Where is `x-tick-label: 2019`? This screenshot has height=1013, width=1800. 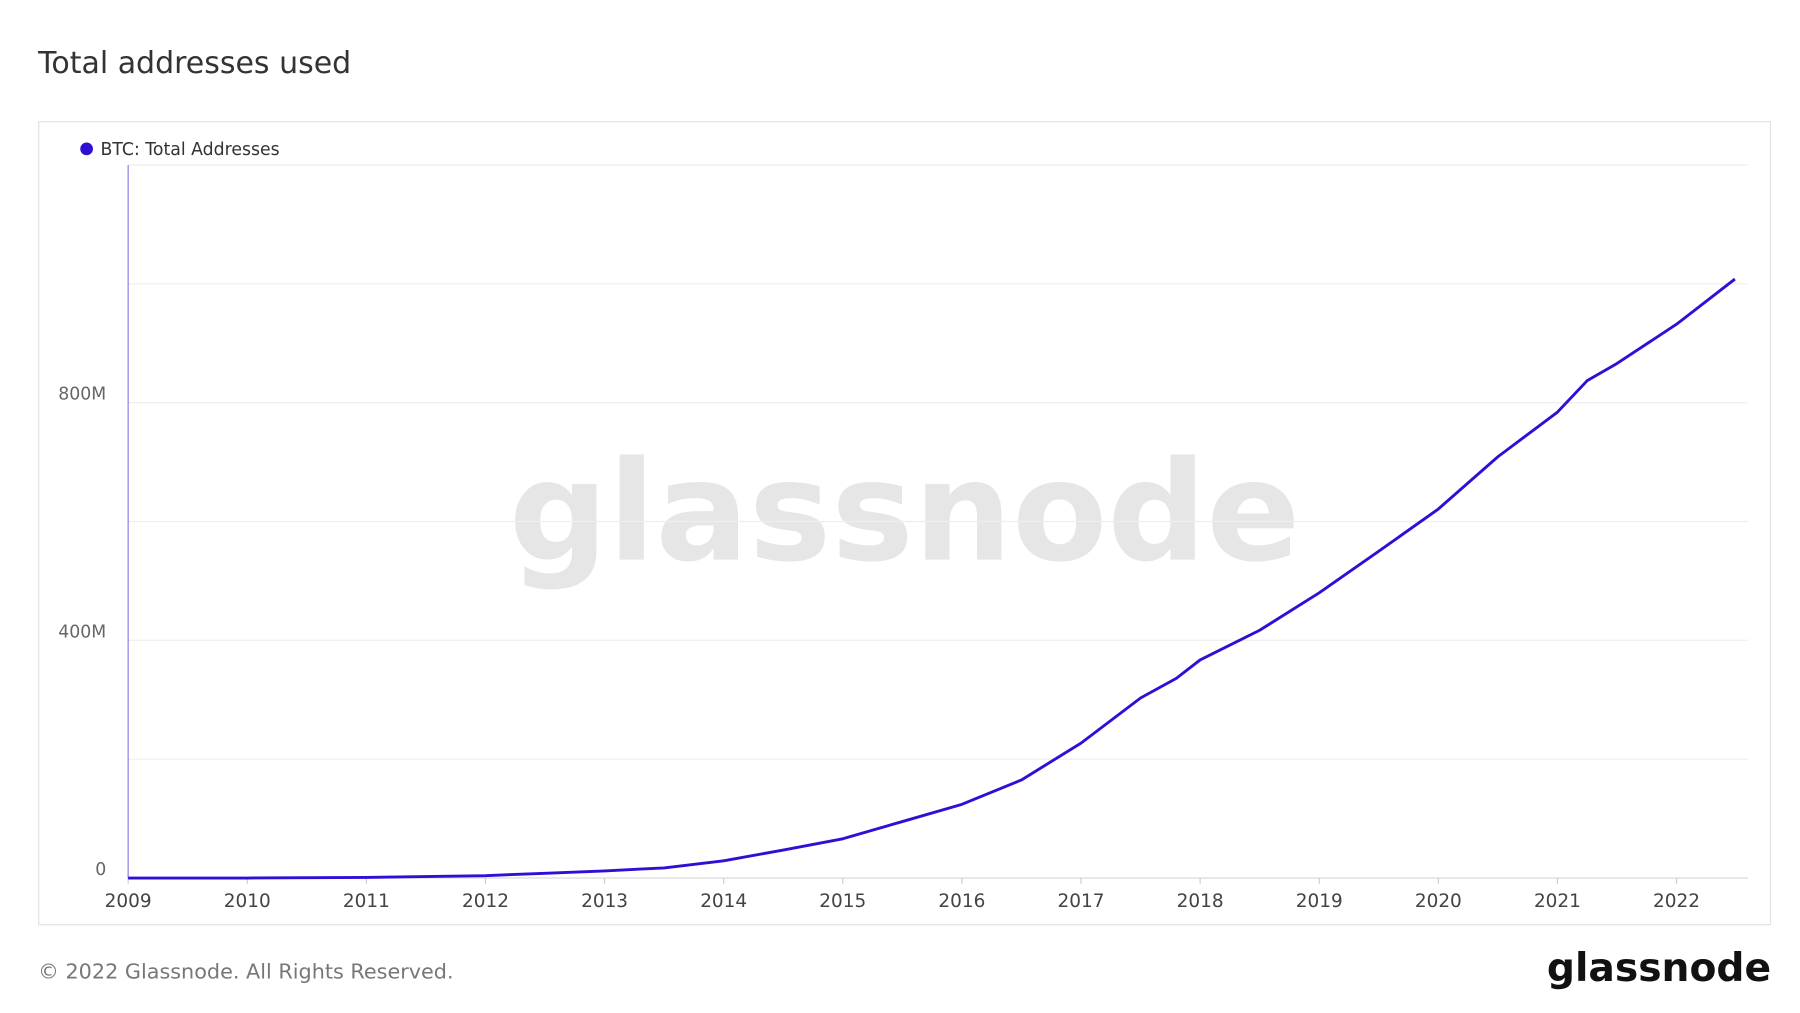
x-tick-label: 2019 is located at coordinates (1319, 901).